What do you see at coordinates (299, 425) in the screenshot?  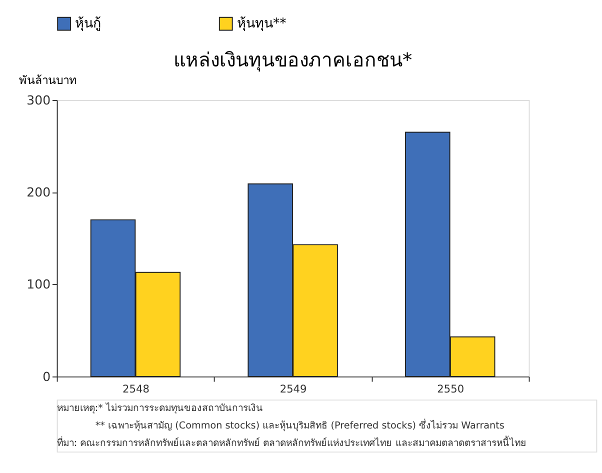 I see `text: ** เฉพาะหุ้นสามัญ (Common stocks) และหุ้นบุริมสิทธิ (Preferred stocks) ซึ่งไม่รวม Warrants` at bounding box center [299, 425].